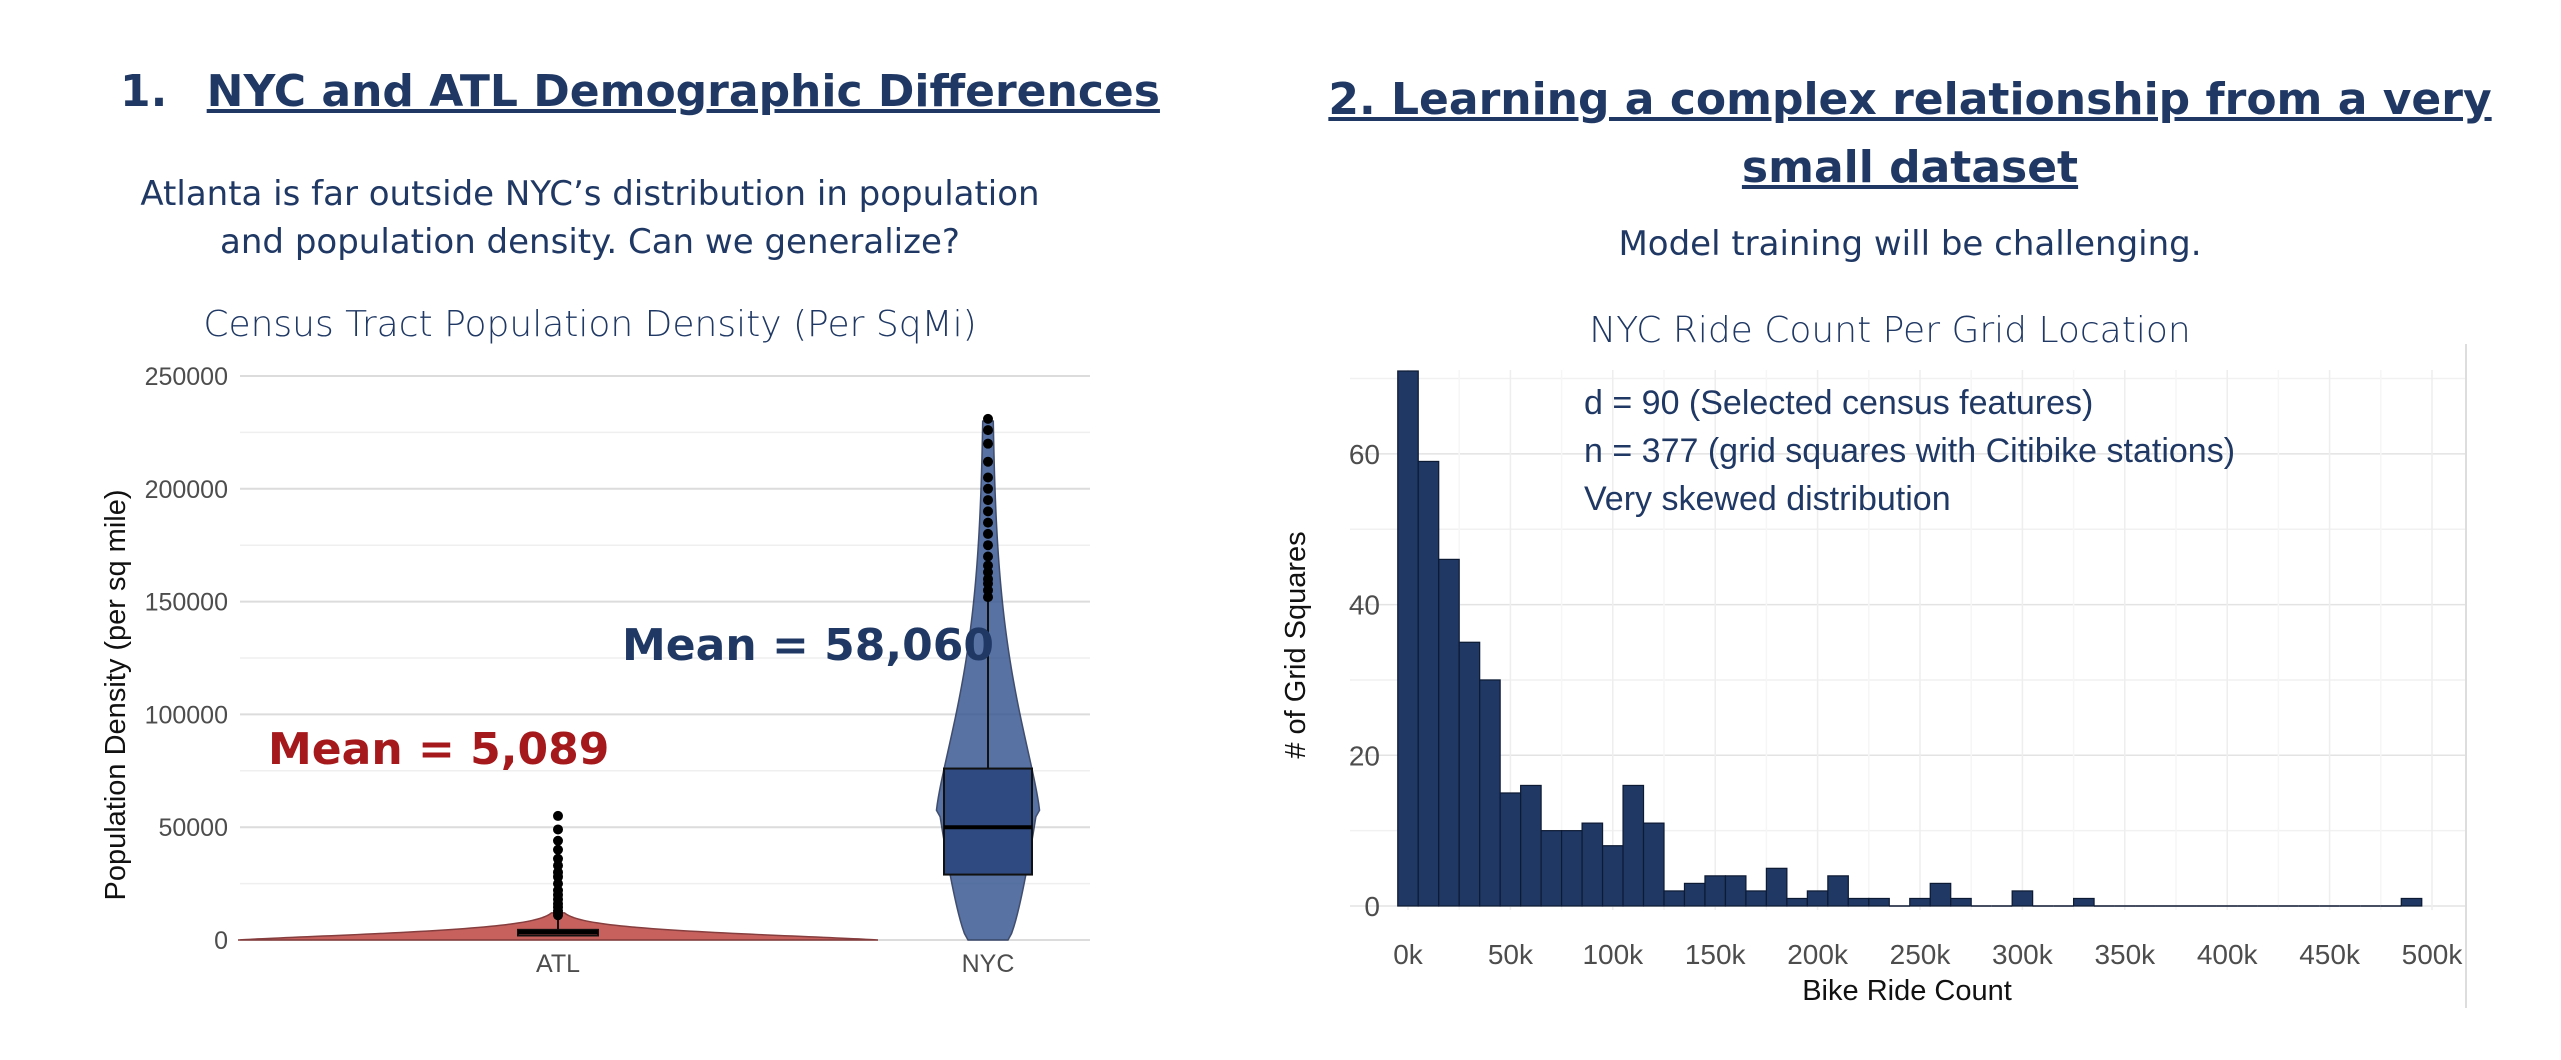 The height and width of the screenshot is (1060, 2561). What do you see at coordinates (1364, 755) in the screenshot?
I see `histogram-y-tick-label: 20` at bounding box center [1364, 755].